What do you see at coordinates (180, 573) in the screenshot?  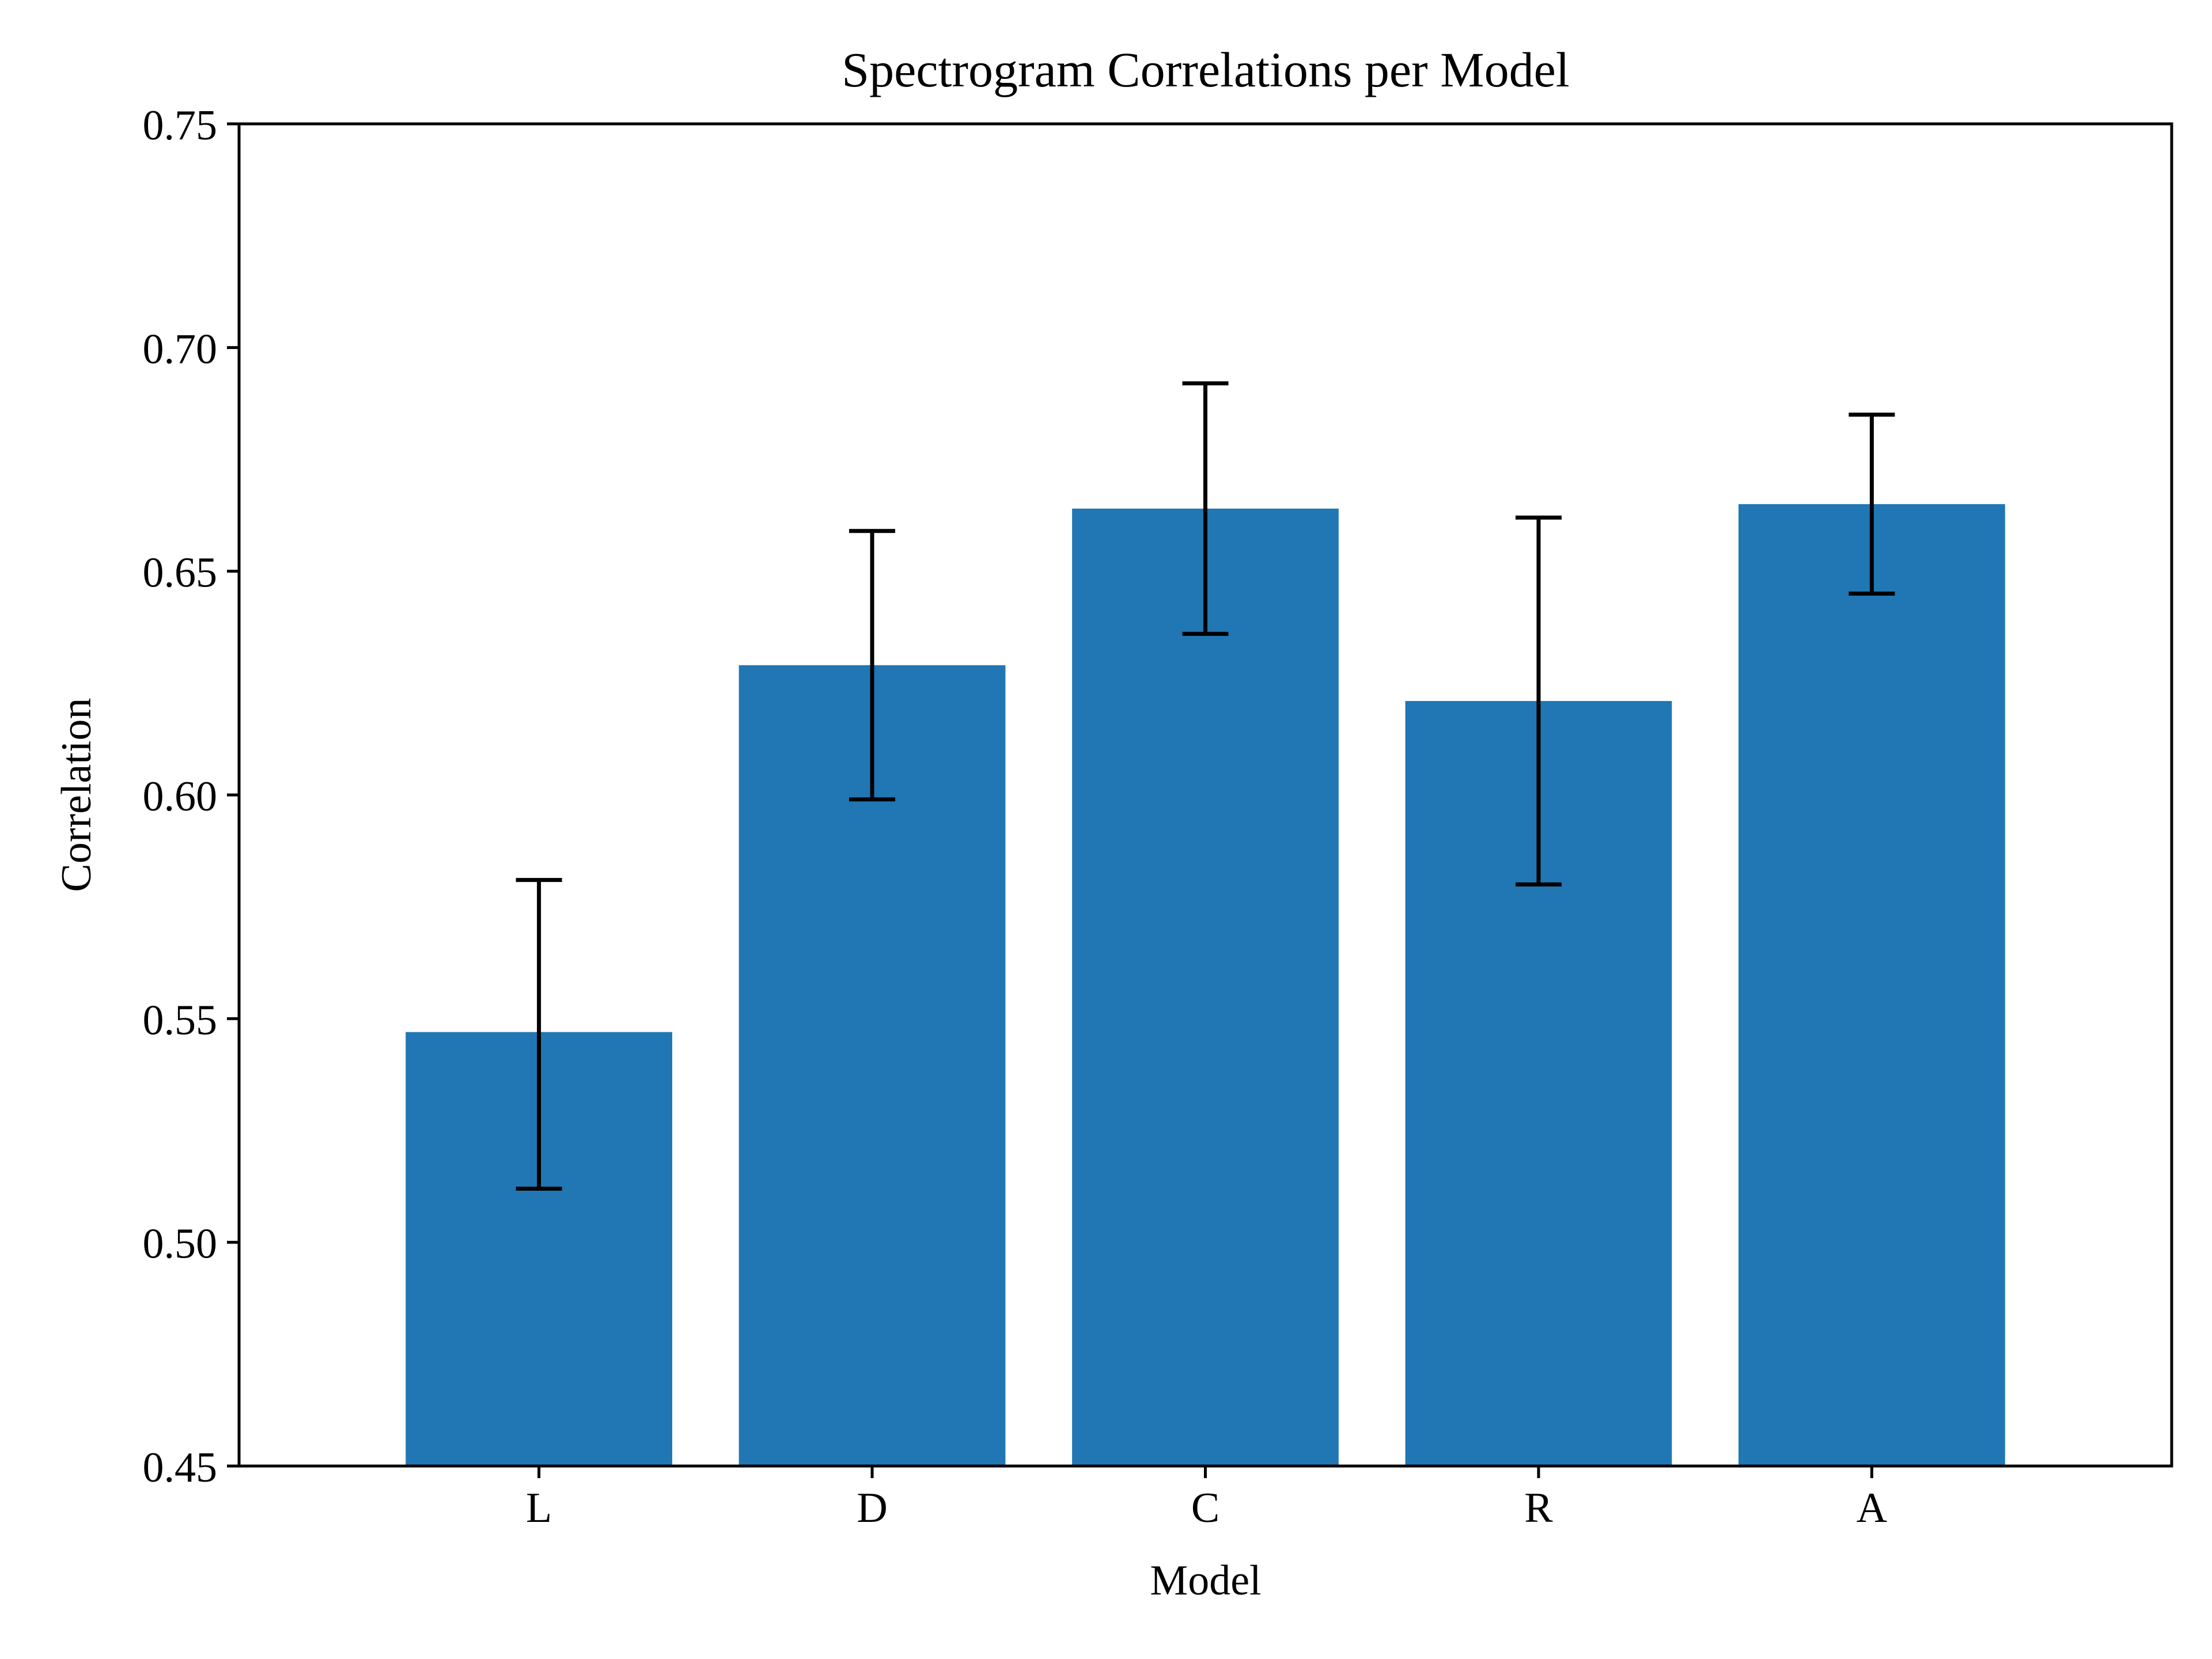 I see `y-tick-label: 0.65` at bounding box center [180, 573].